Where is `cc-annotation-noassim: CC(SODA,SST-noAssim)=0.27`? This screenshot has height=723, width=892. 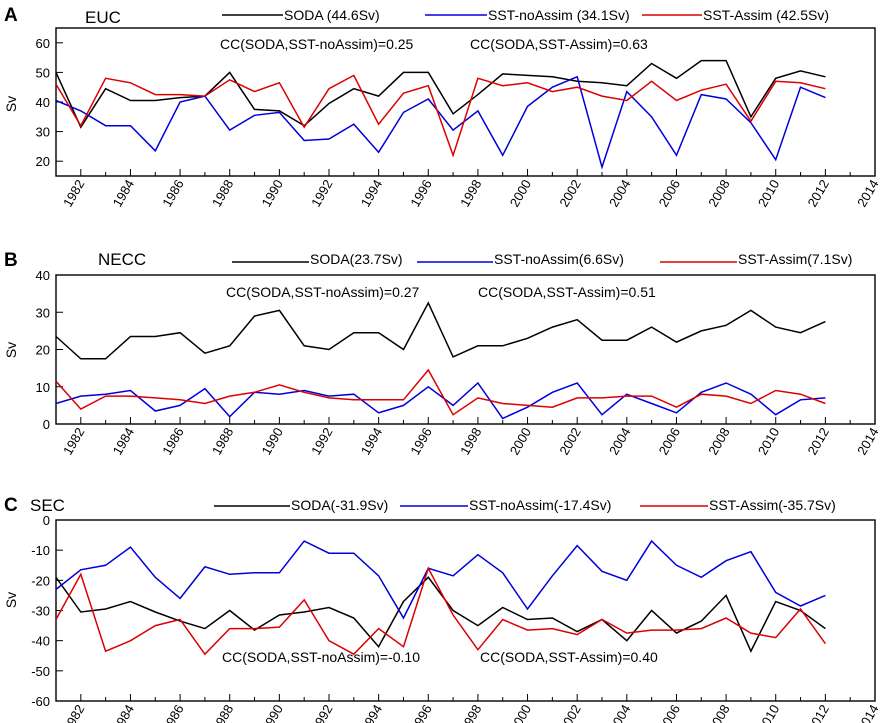 cc-annotation-noassim: CC(SODA,SST-noAssim)=0.27 is located at coordinates (323, 292).